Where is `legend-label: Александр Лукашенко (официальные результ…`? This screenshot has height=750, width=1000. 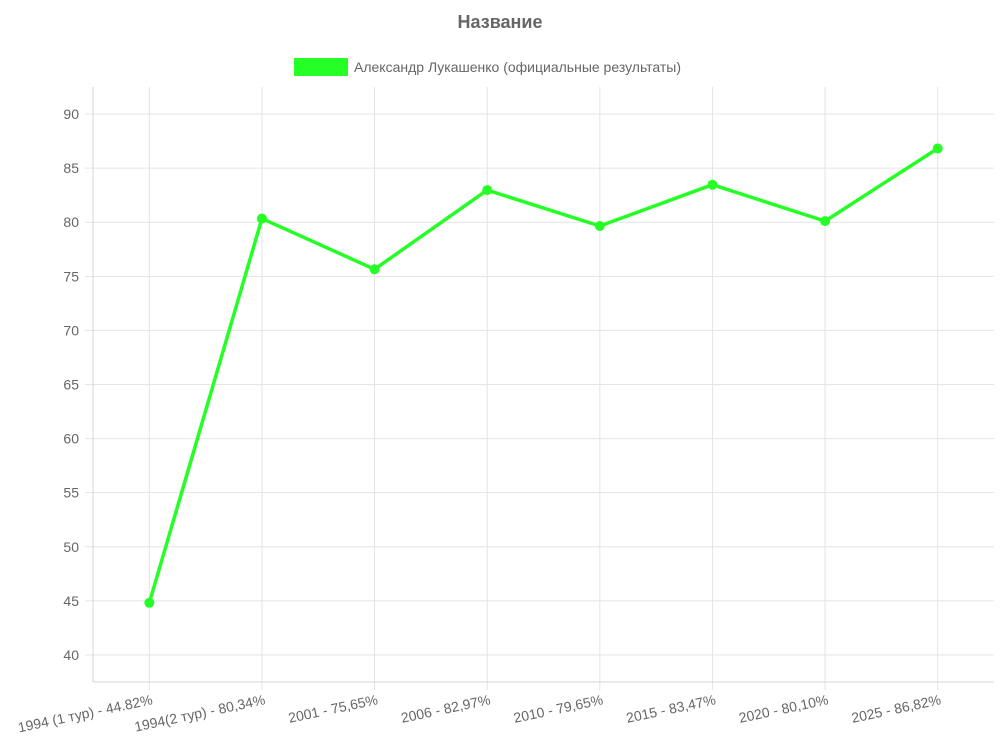
legend-label: Александр Лукашенко (официальные результ… is located at coordinates (517, 67).